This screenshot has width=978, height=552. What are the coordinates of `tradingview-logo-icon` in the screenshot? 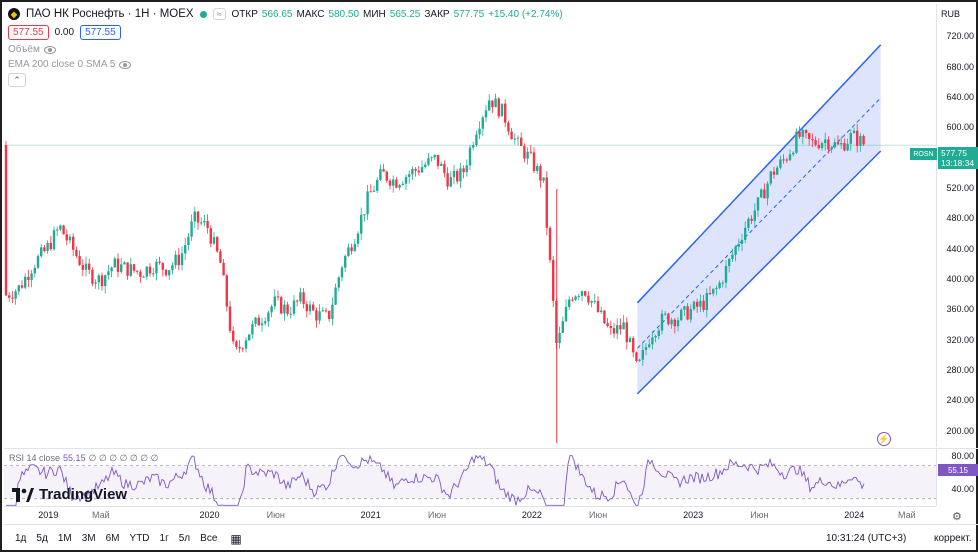 It's located at (23, 494).